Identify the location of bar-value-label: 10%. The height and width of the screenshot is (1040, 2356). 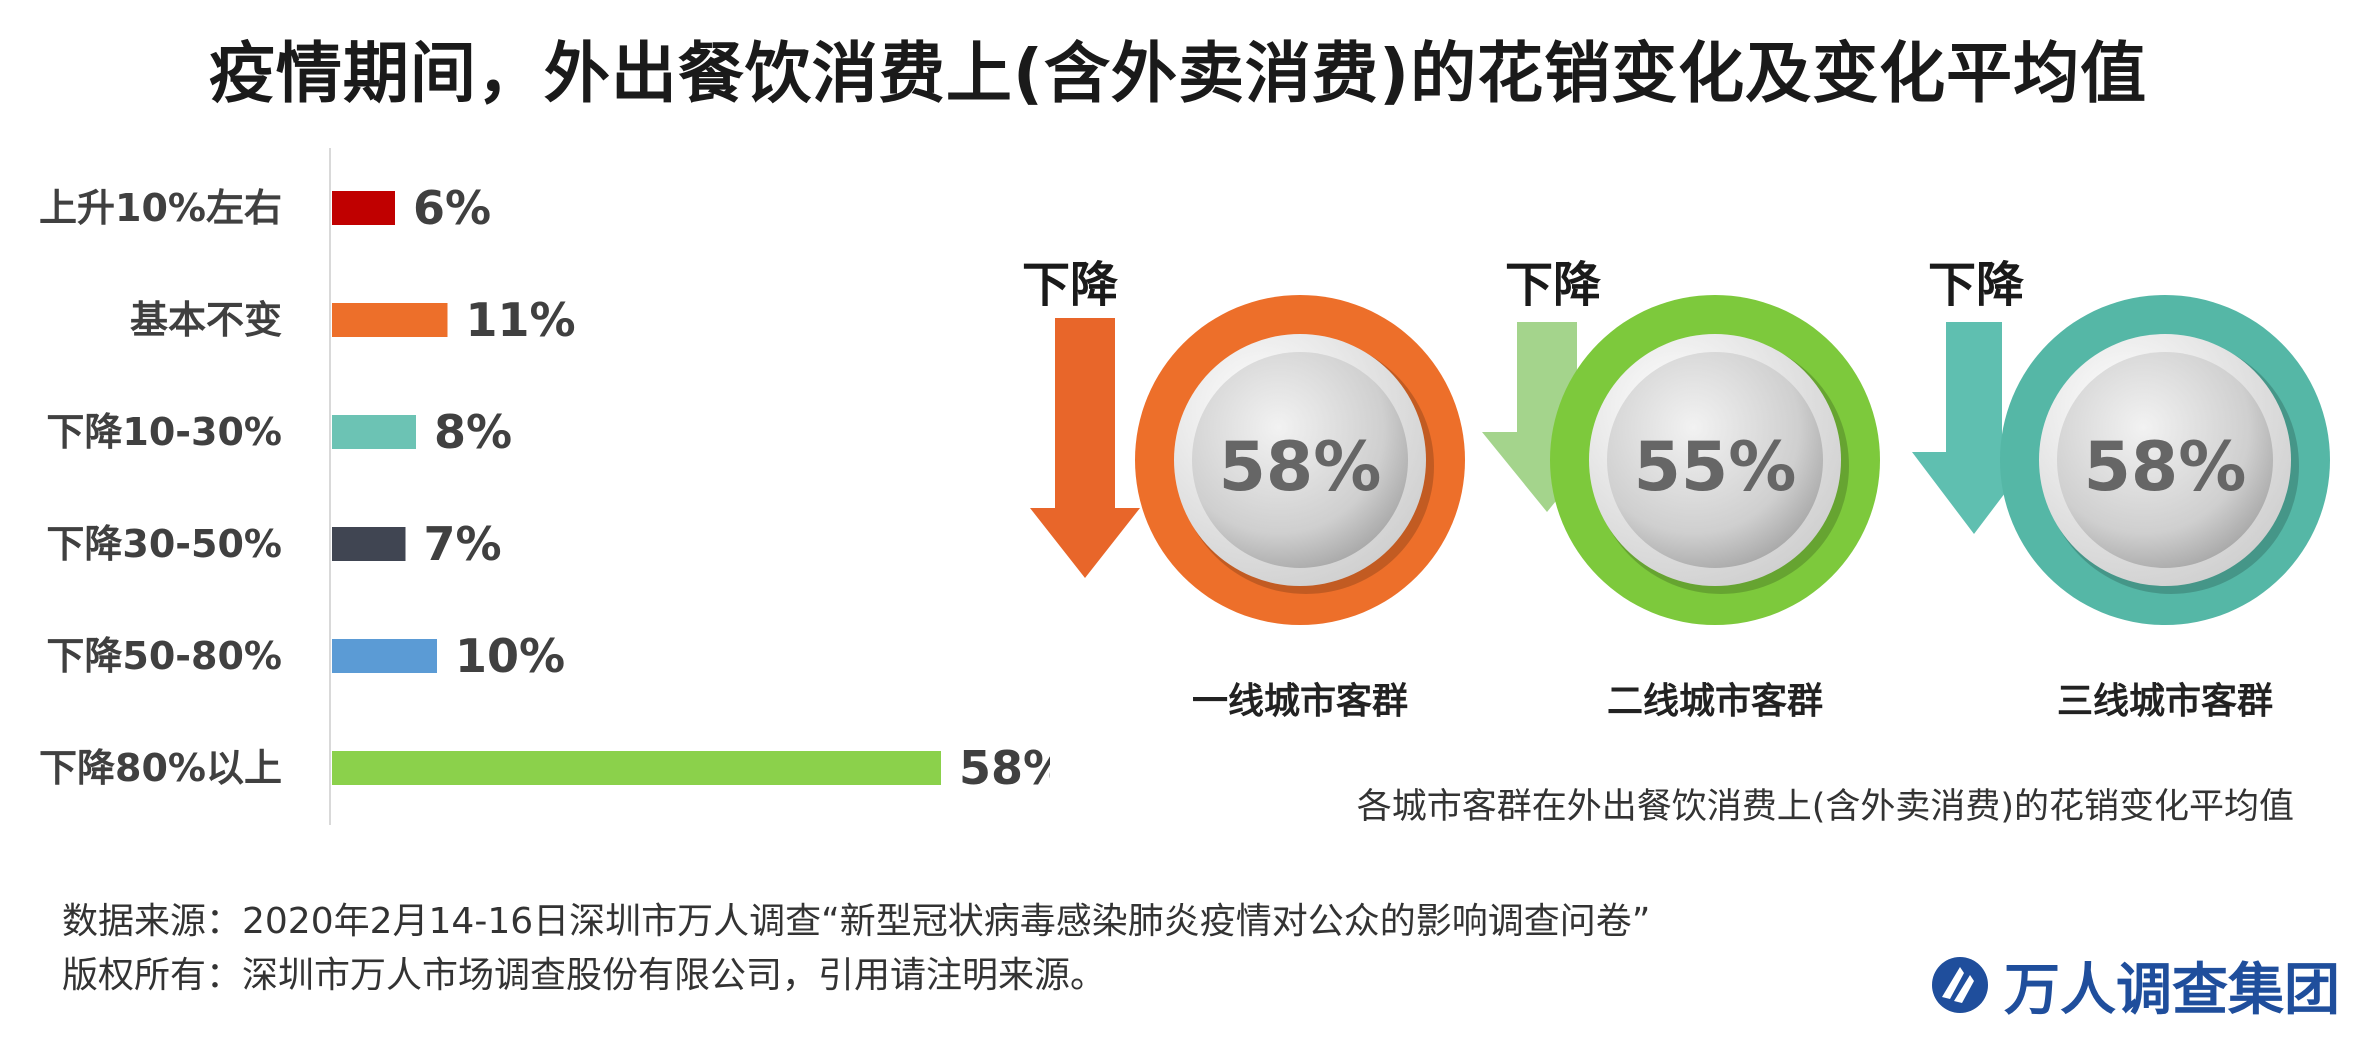
(510, 656).